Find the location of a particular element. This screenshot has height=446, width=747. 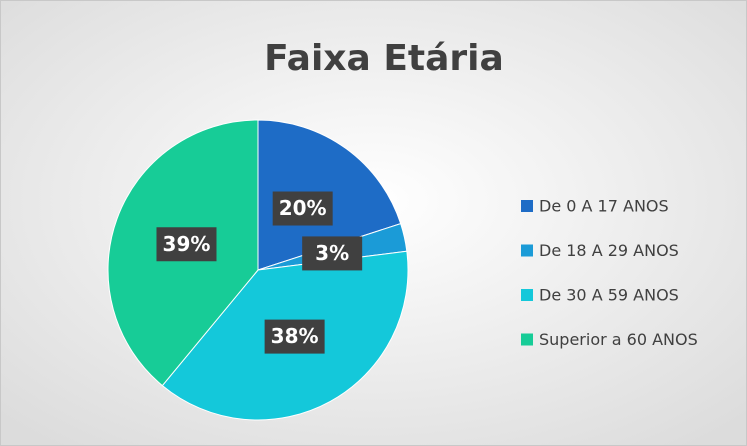

chart-title: Faixa Etária is located at coordinates (384, 58).